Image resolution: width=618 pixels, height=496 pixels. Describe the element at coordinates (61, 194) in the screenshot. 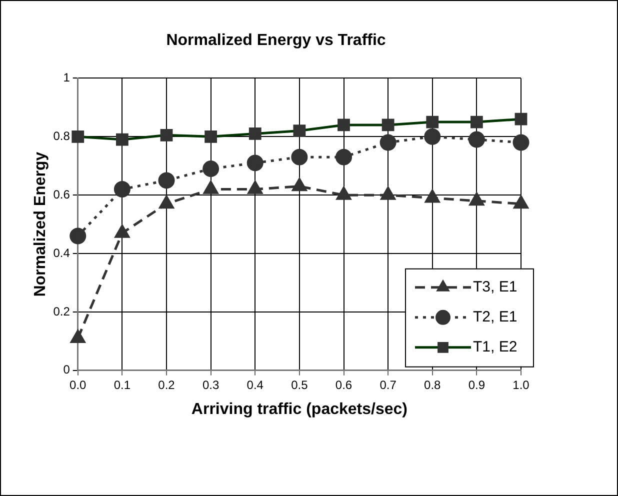

I see `y-tick-label: 0.6` at that location.